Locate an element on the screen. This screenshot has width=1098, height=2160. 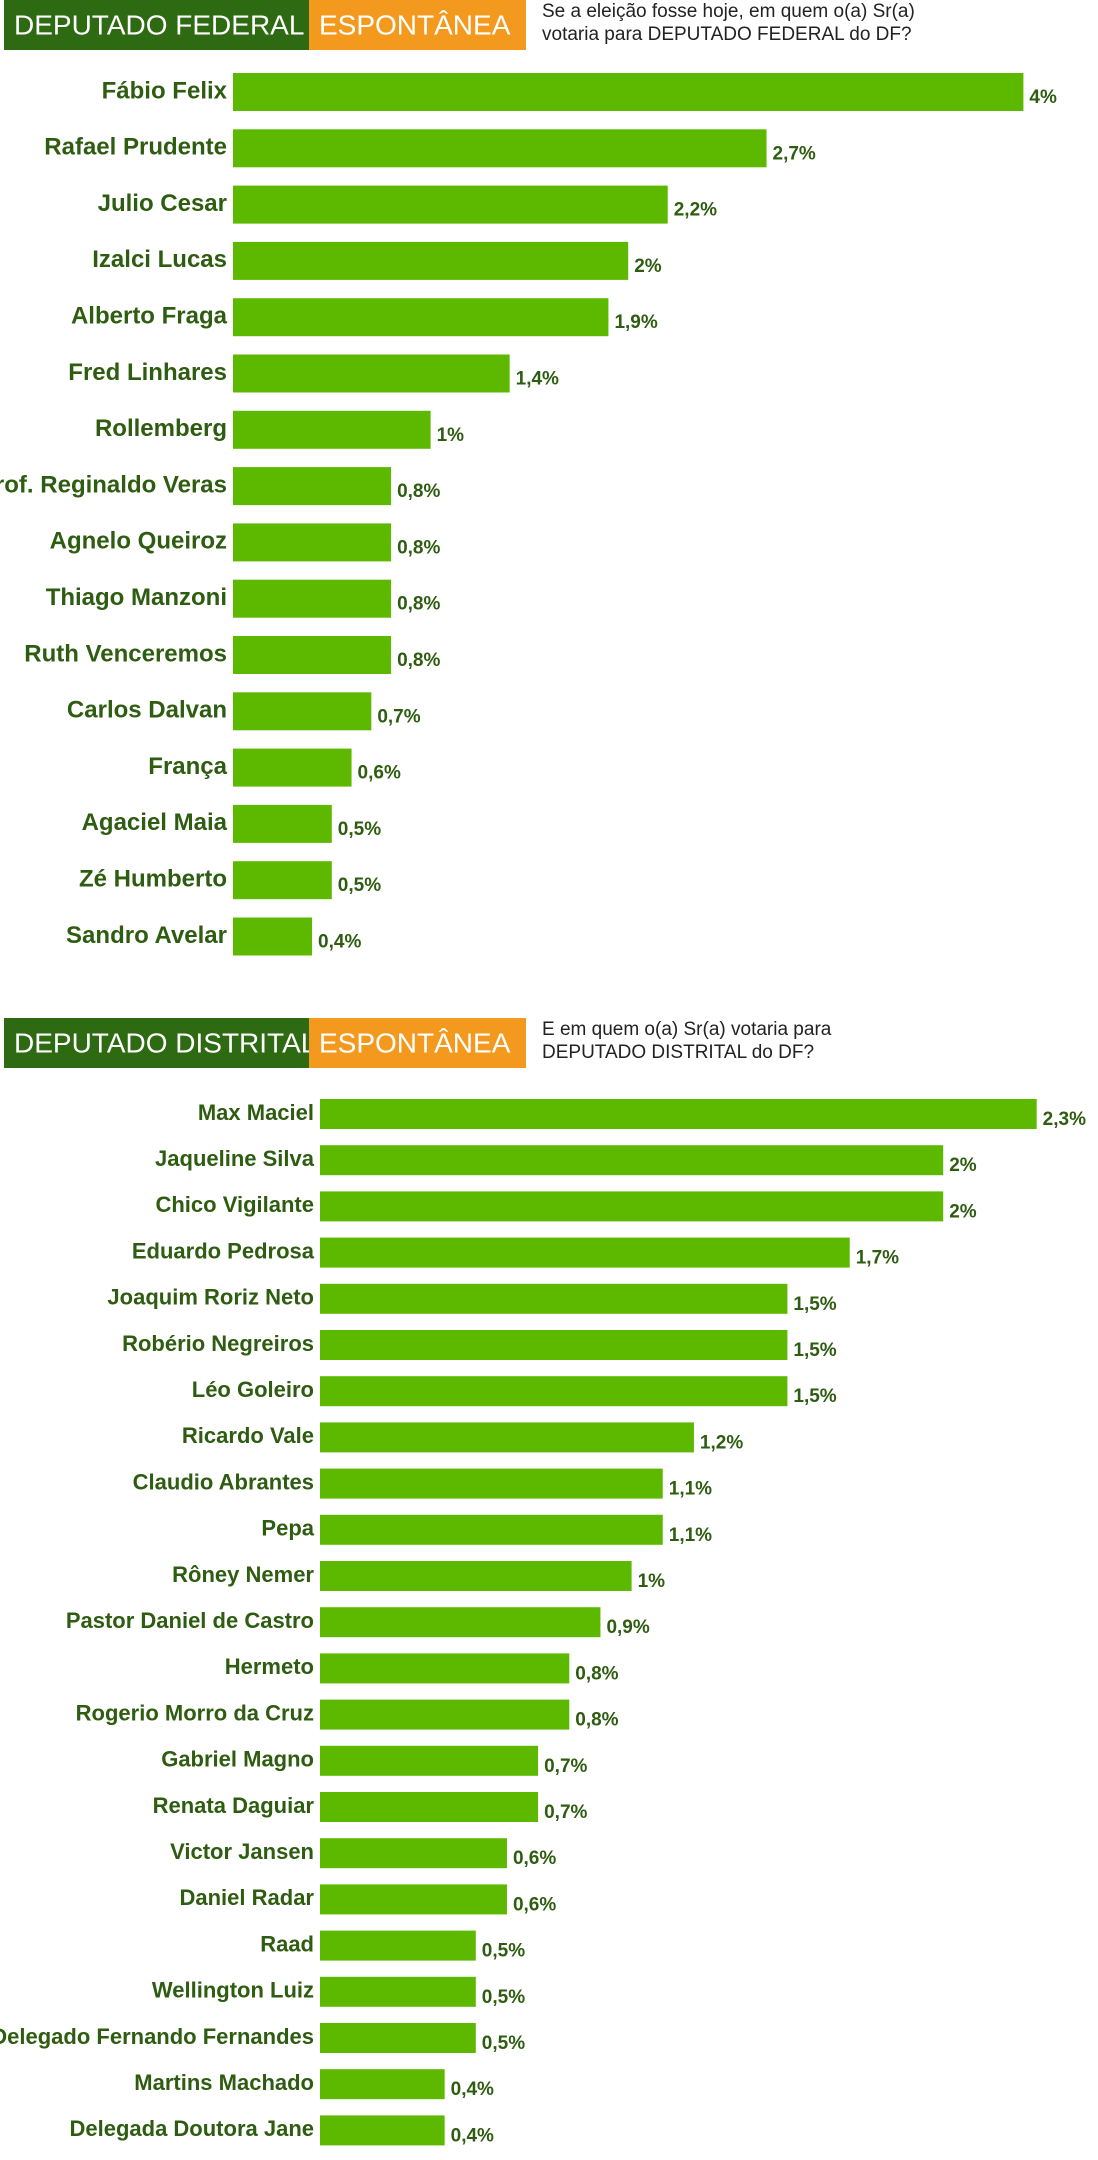
value-label: 1,2% is located at coordinates (721, 1442).